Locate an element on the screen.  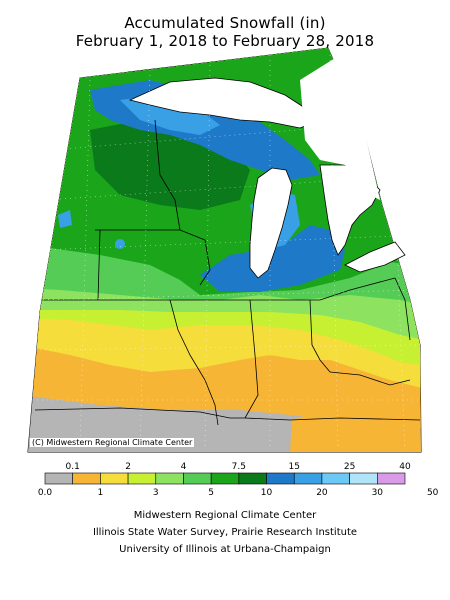
legend-top-label: 25 is located at coordinates (349, 467).